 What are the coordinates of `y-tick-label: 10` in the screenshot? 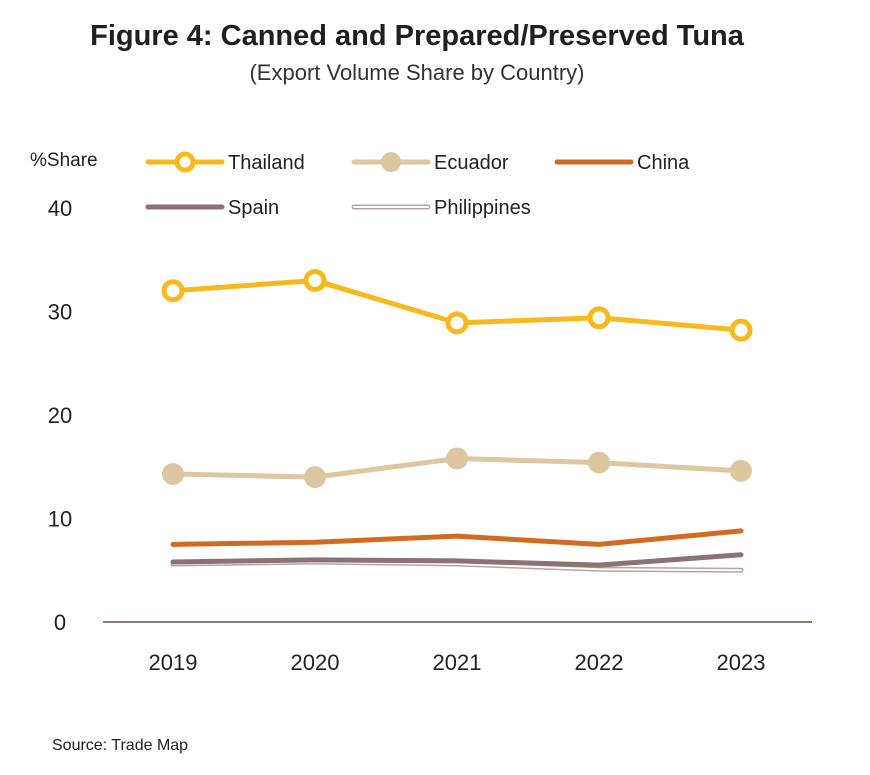 It's located at (60, 519).